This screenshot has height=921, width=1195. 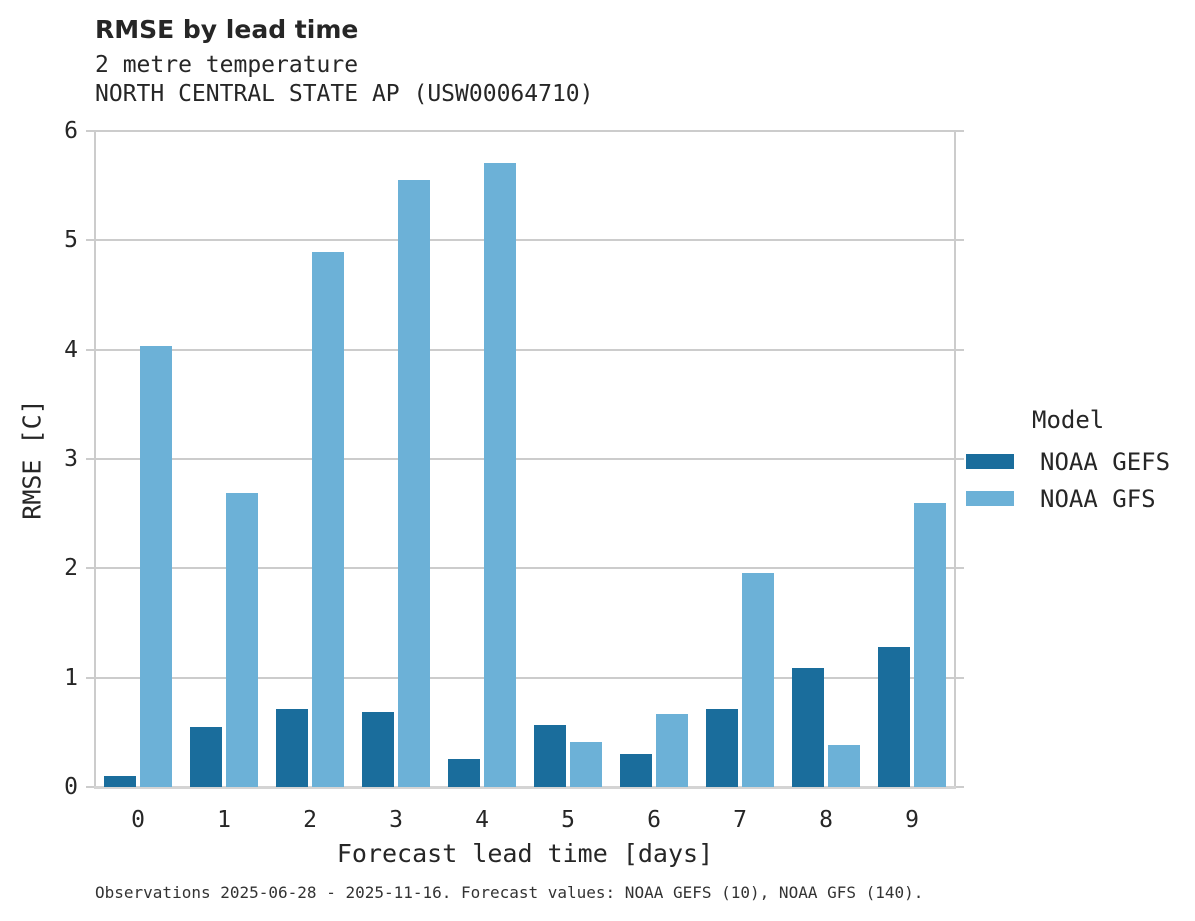 What do you see at coordinates (71, 131) in the screenshot?
I see `y-tick-label-6: 6` at bounding box center [71, 131].